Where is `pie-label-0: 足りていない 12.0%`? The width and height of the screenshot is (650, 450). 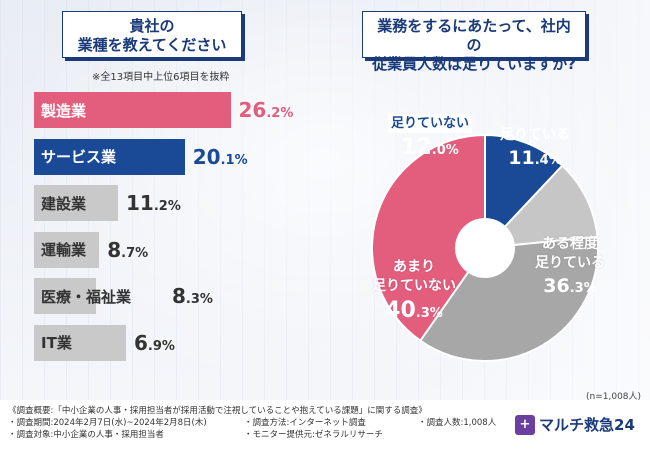 pie-label-0: 足りていない 12.0% is located at coordinates (430, 136).